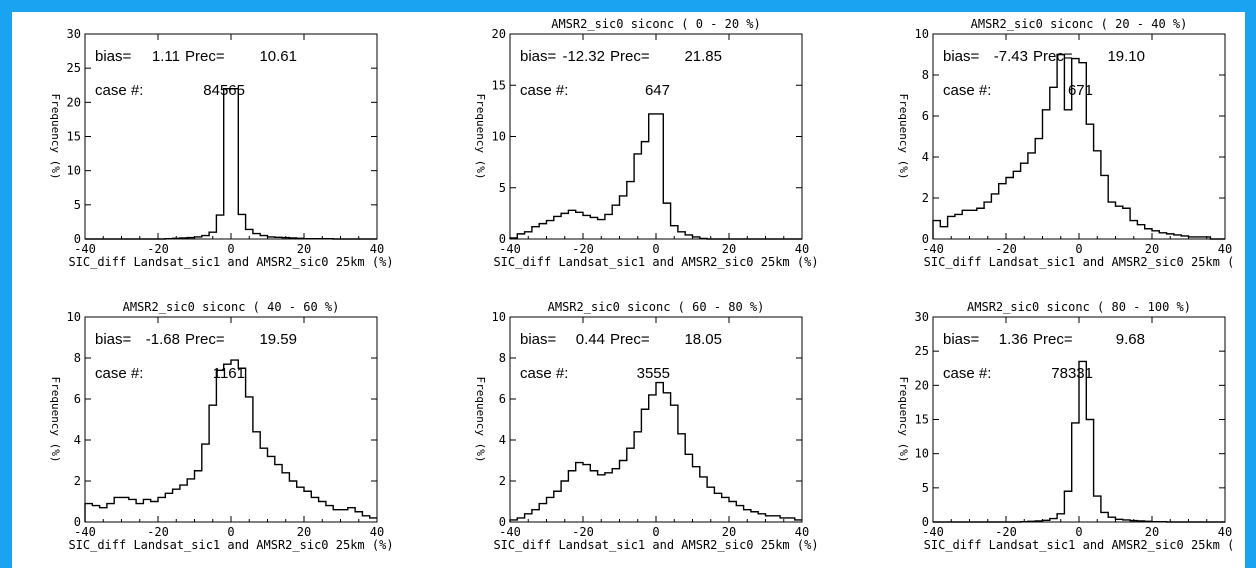  I want to click on prec-value: 21.85, so click(703, 56).